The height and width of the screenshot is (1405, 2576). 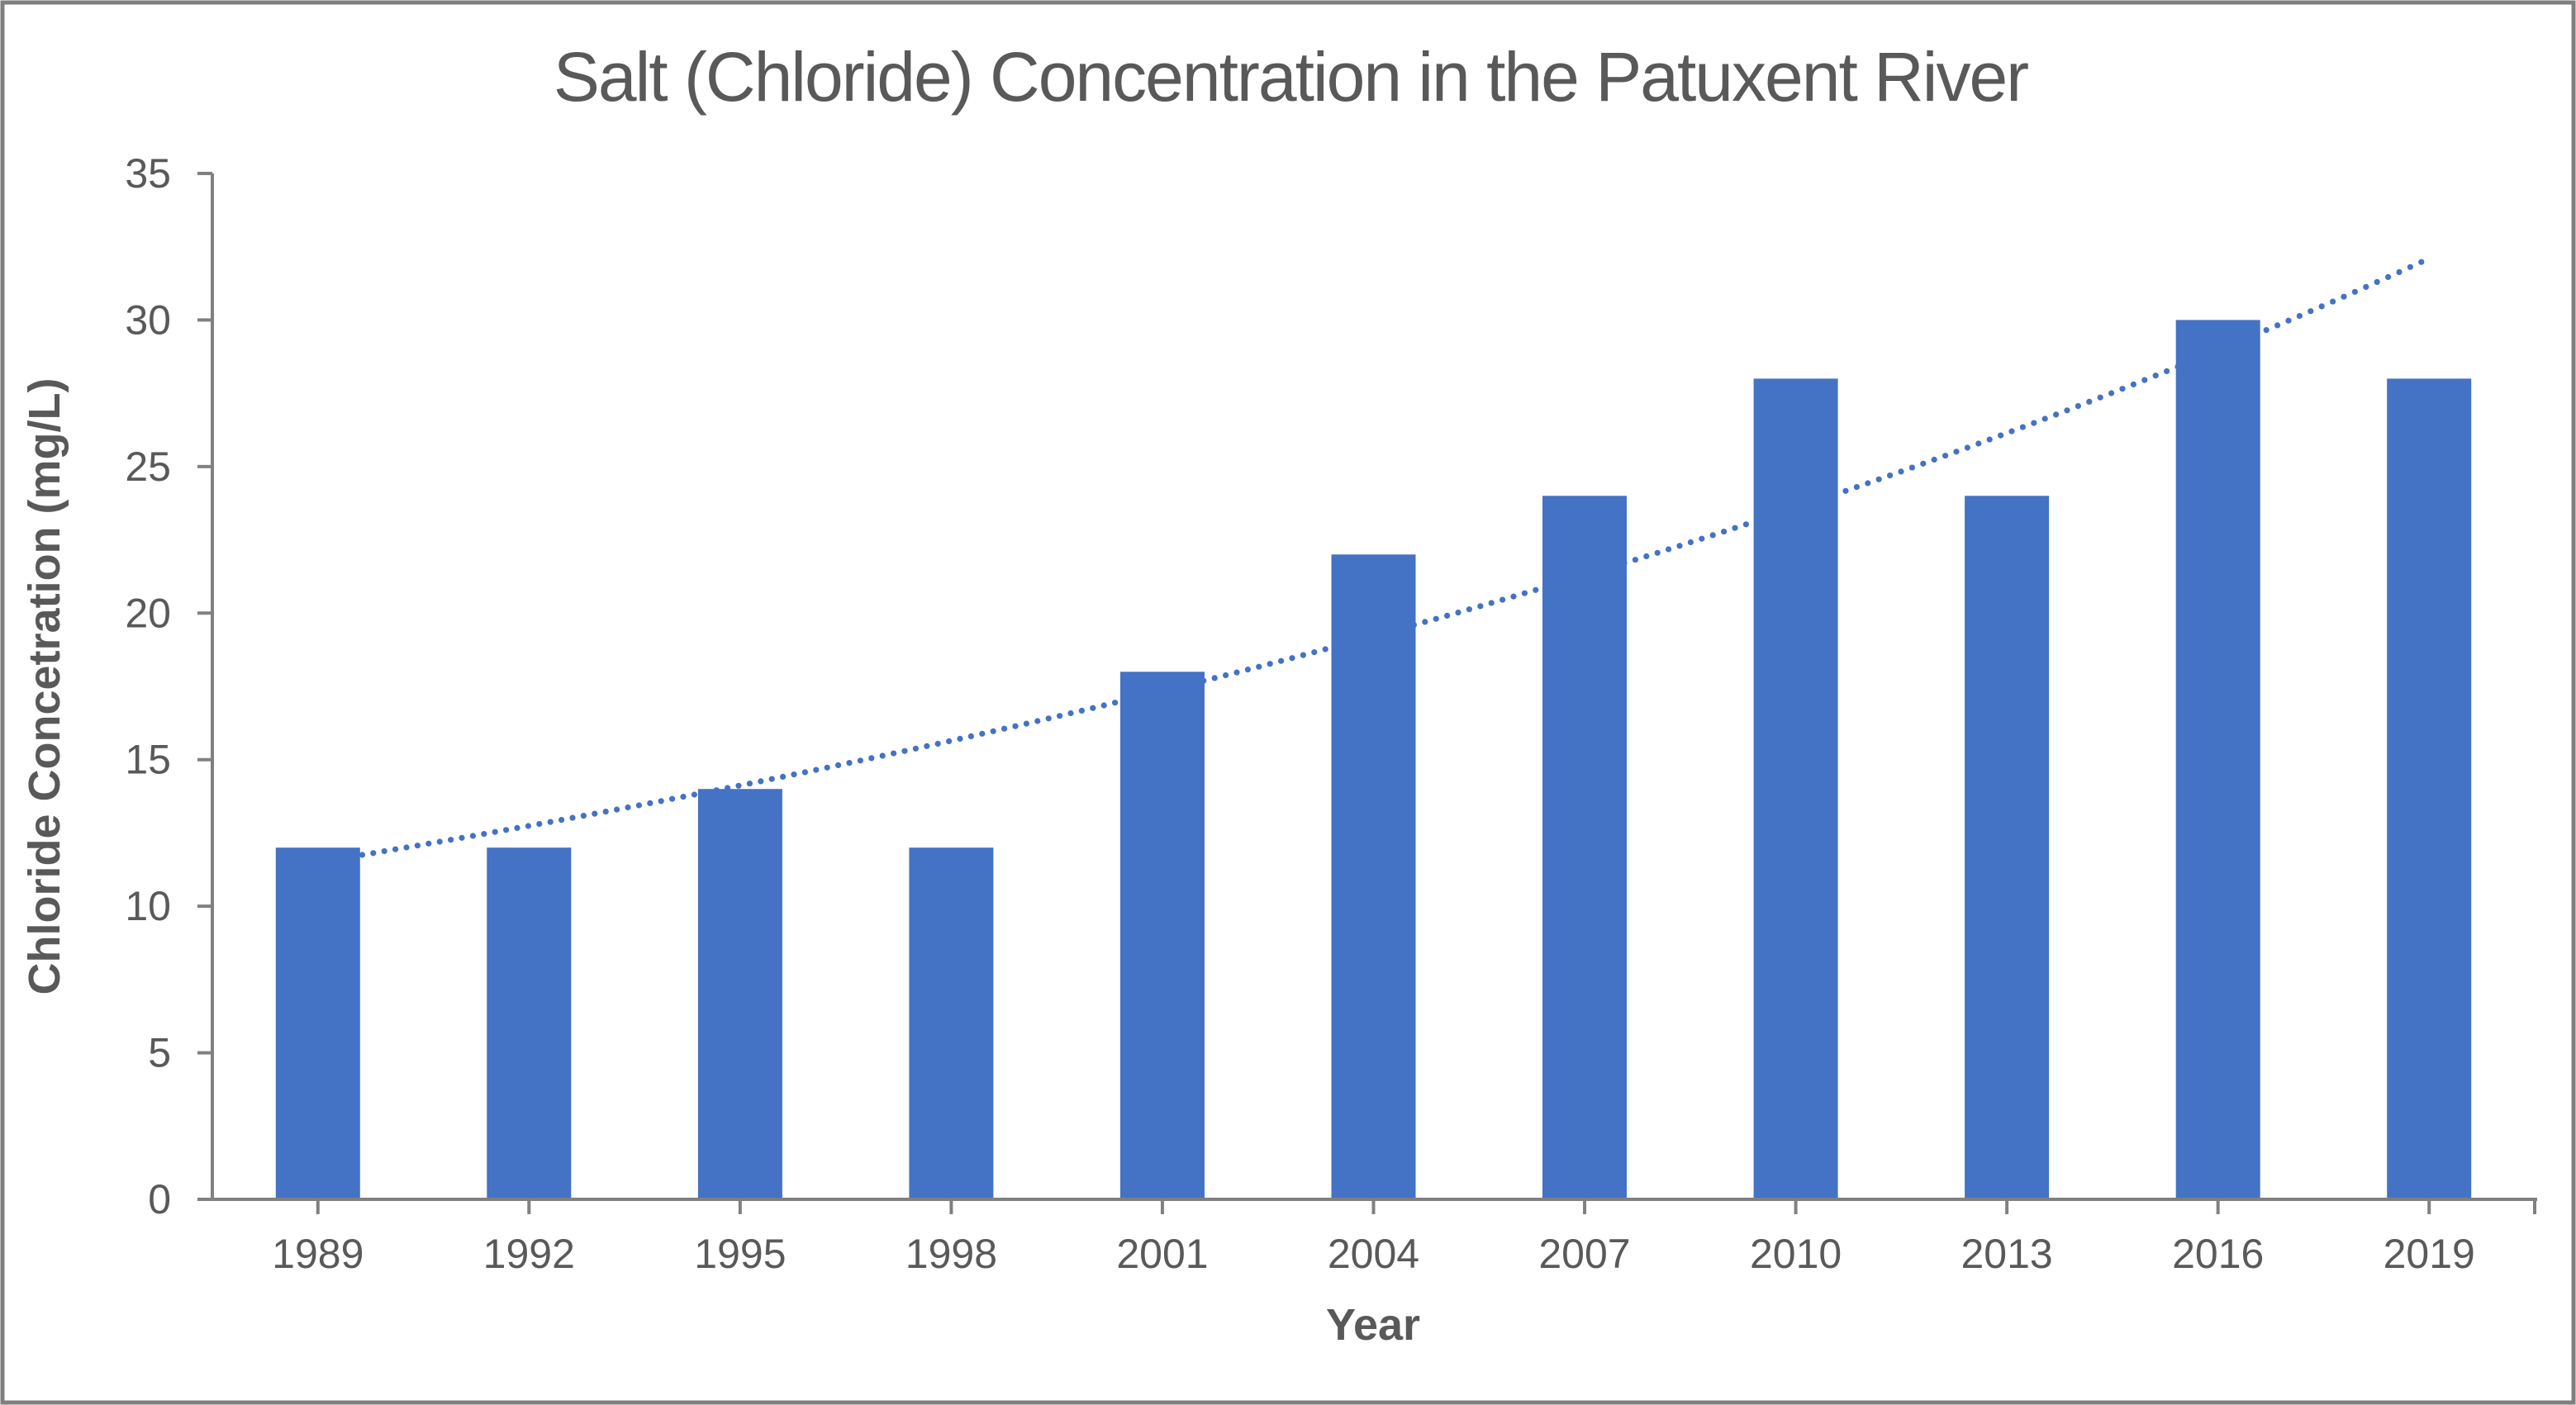 I want to click on y-tick-label-25: 25, so click(x=148, y=467).